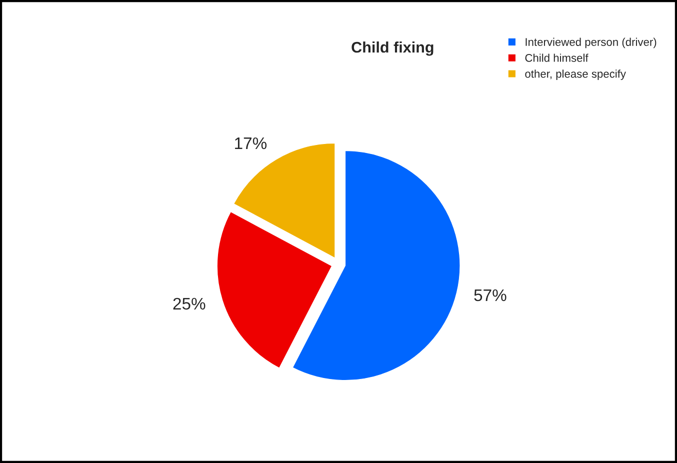 This screenshot has height=463, width=677. What do you see at coordinates (393, 48) in the screenshot?
I see `chart-title: Child fixing` at bounding box center [393, 48].